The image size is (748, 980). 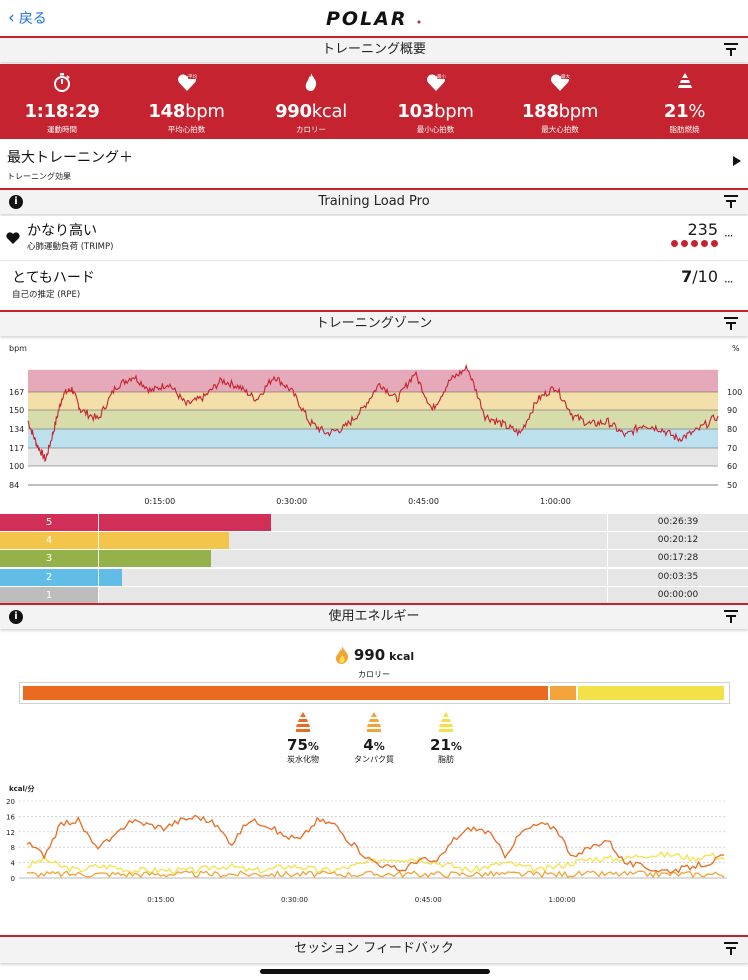 I want to click on zone-number: 4, so click(x=49, y=541).